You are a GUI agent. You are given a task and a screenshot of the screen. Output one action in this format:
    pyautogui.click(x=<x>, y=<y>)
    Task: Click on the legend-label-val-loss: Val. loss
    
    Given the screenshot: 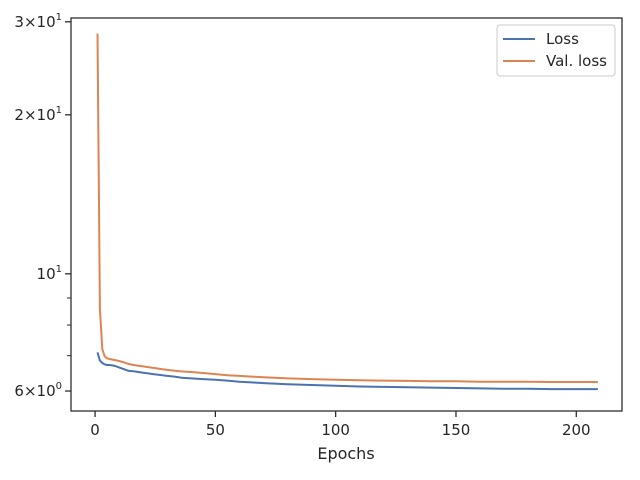 What is the action you would take?
    pyautogui.click(x=576, y=61)
    